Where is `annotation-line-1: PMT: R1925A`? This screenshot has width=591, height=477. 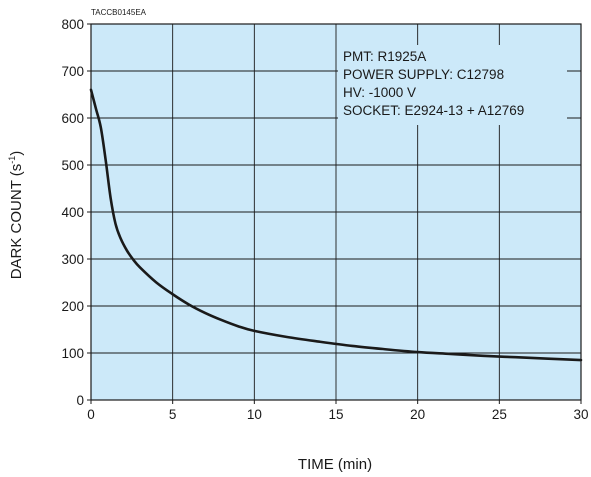 annotation-line-1: PMT: R1925A is located at coordinates (384, 56).